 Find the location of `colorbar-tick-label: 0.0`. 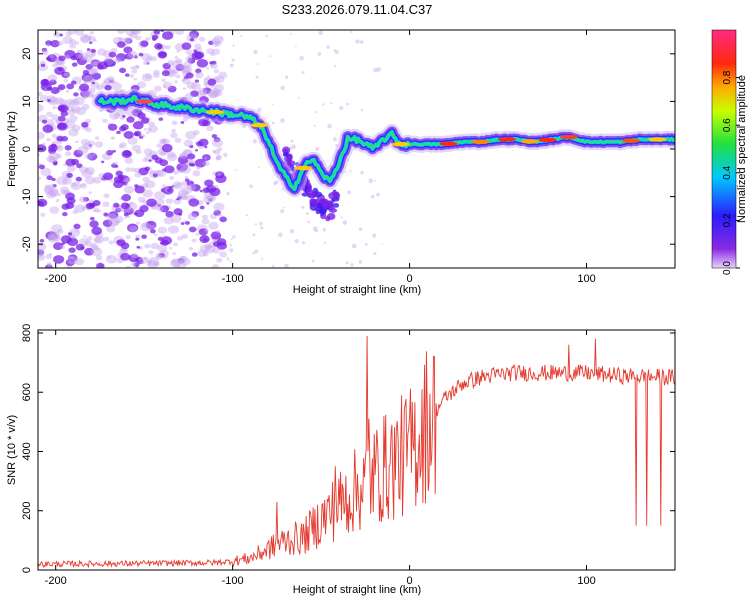

colorbar-tick-label: 0.0 is located at coordinates (727, 268).